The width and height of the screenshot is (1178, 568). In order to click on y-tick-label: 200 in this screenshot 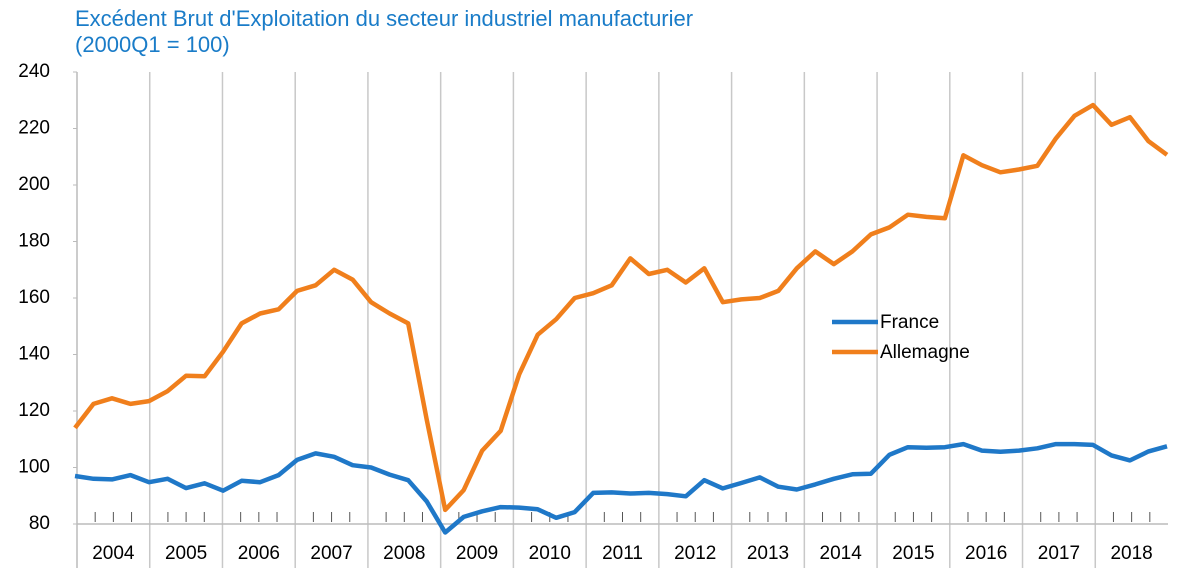, I will do `click(34, 184)`.